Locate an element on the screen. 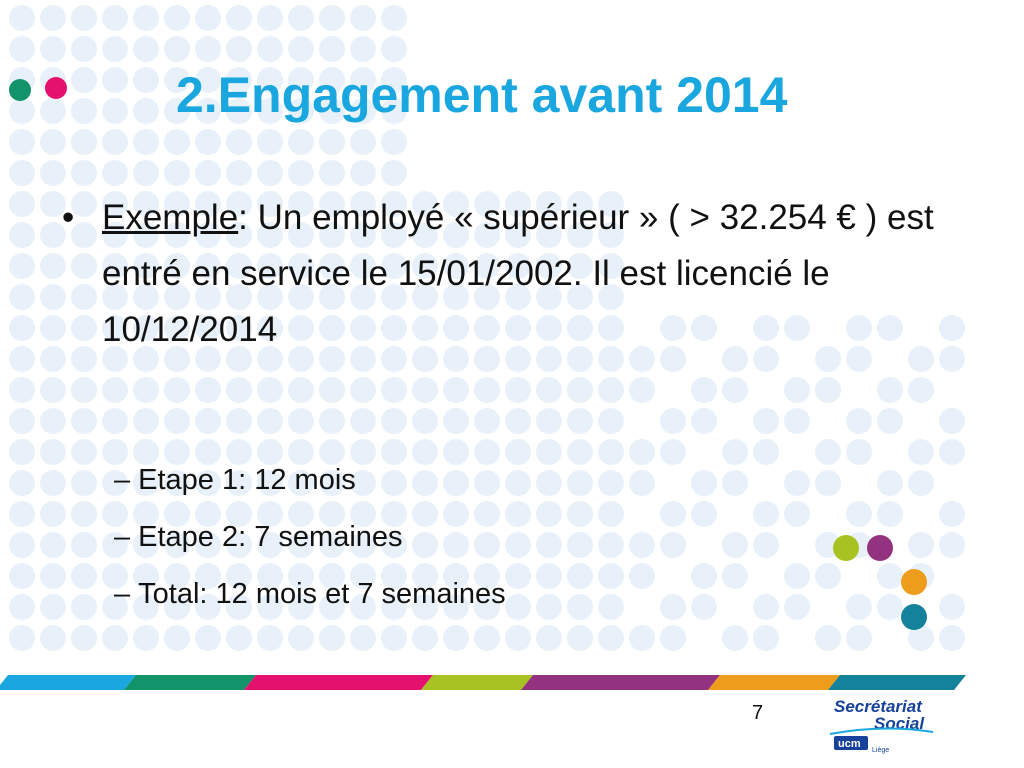  sub-item: – Etape 2: 7 semaines is located at coordinates (538, 537).